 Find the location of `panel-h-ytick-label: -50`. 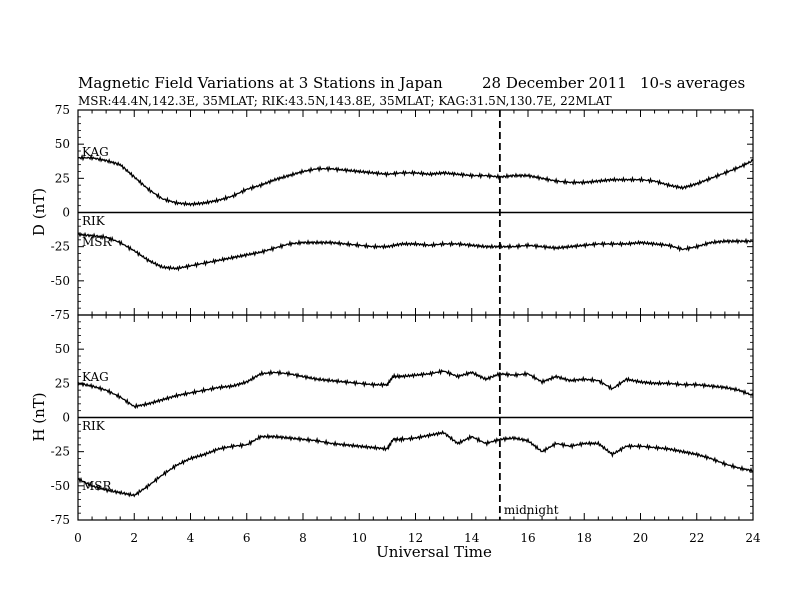

panel-h-ytick-label: -50 is located at coordinates (60, 486).